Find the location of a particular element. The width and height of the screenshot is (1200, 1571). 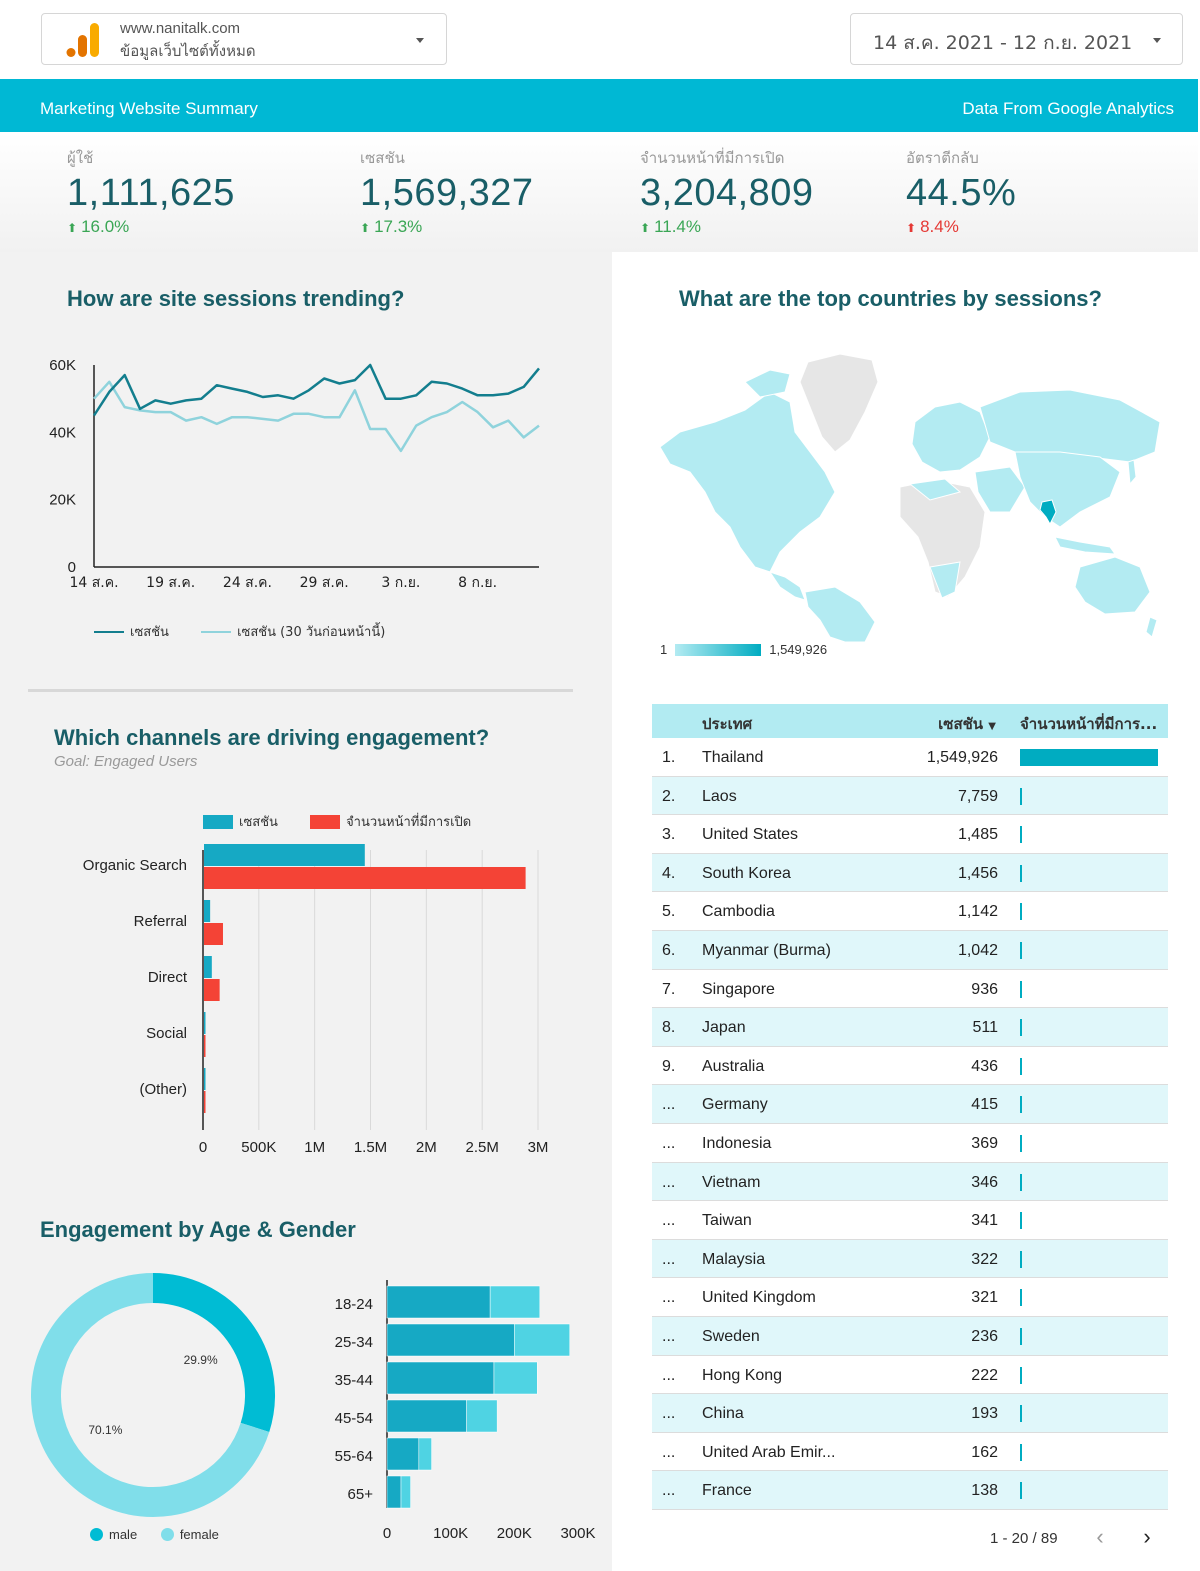

map-region-thailand is located at coordinates (1048, 512).